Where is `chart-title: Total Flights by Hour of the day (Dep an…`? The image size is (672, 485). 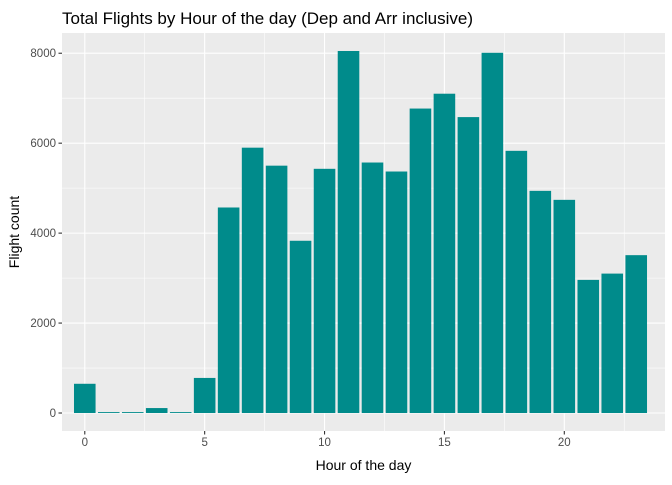 chart-title: Total Flights by Hour of the day (Dep an… is located at coordinates (267, 18).